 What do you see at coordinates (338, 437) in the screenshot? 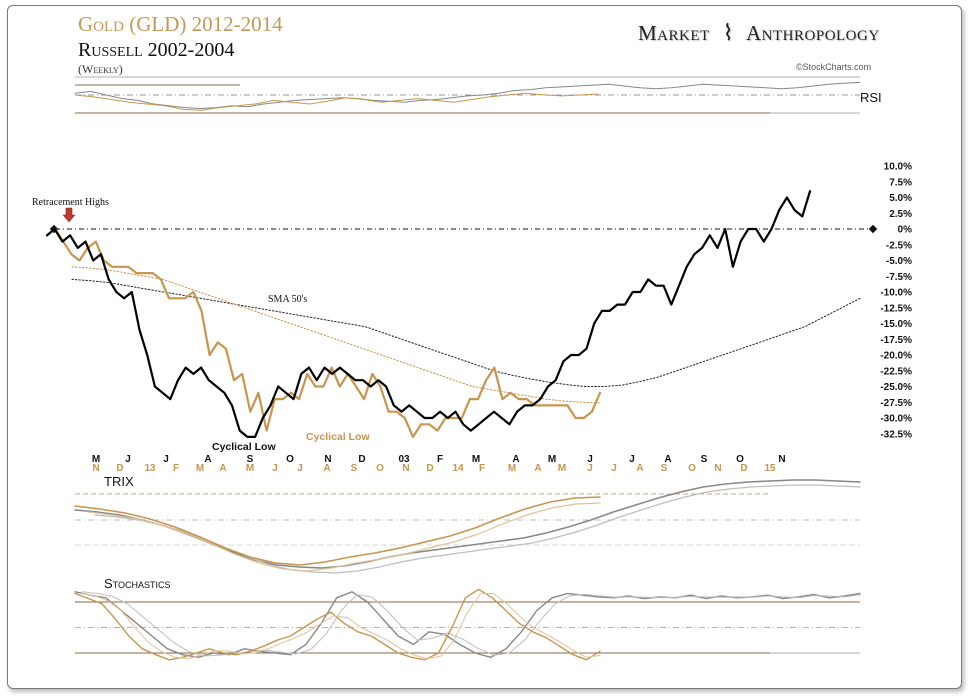
I see `gold-cyclical-low-label: Cyclical Low` at bounding box center [338, 437].